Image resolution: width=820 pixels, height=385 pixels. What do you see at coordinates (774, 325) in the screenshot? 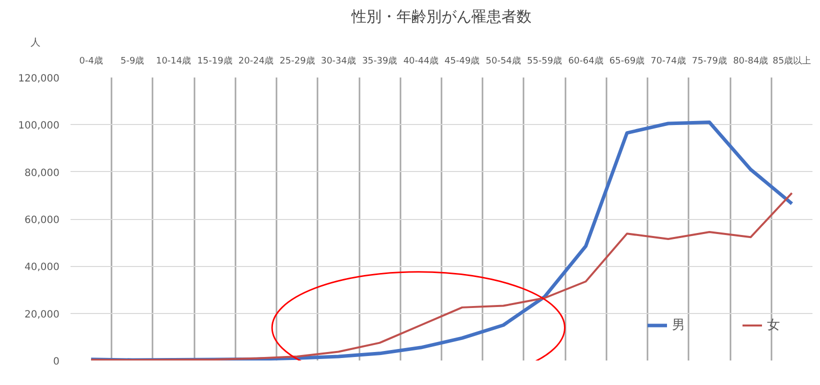
I see `legend-label: 女` at bounding box center [774, 325].